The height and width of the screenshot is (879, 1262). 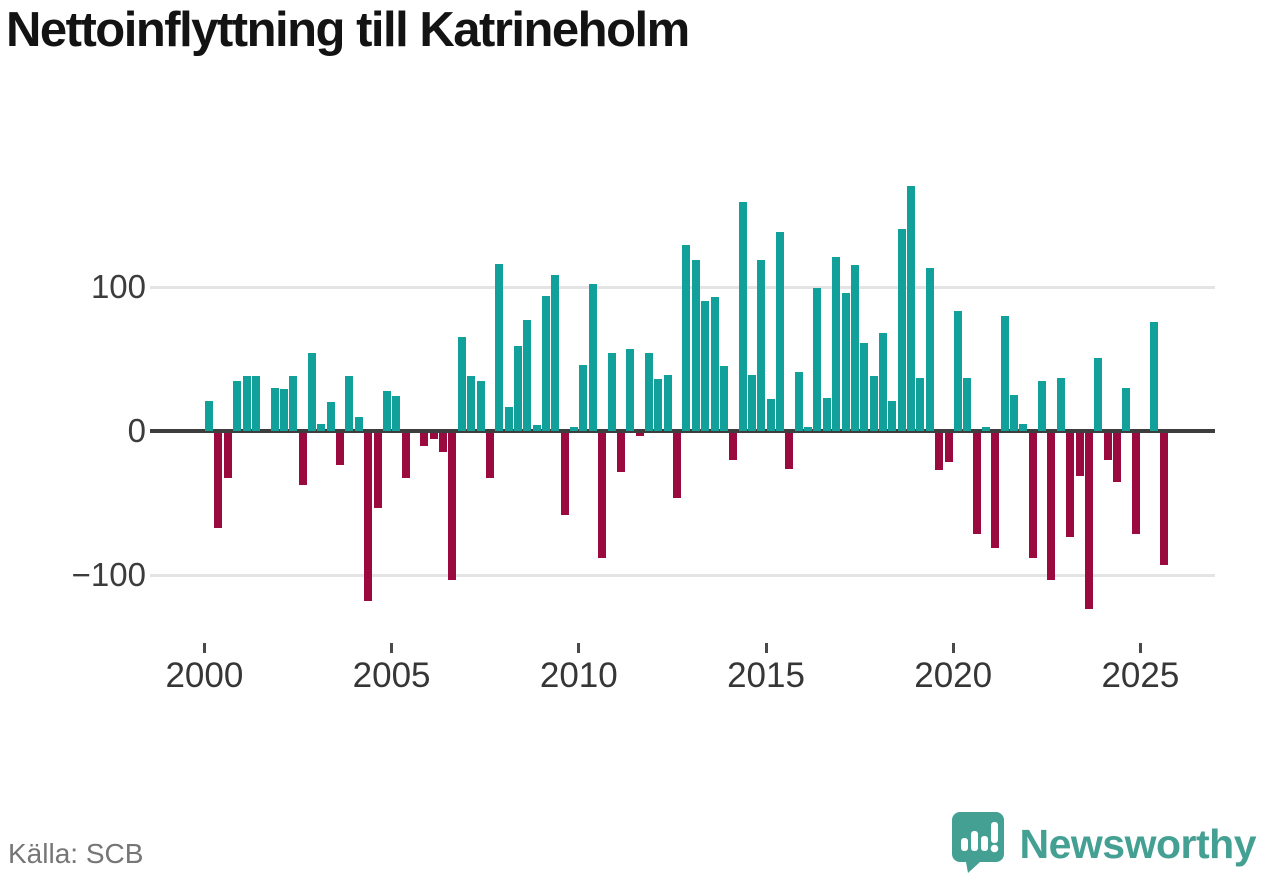 I want to click on x-tick-label: 2005, so click(x=391, y=675).